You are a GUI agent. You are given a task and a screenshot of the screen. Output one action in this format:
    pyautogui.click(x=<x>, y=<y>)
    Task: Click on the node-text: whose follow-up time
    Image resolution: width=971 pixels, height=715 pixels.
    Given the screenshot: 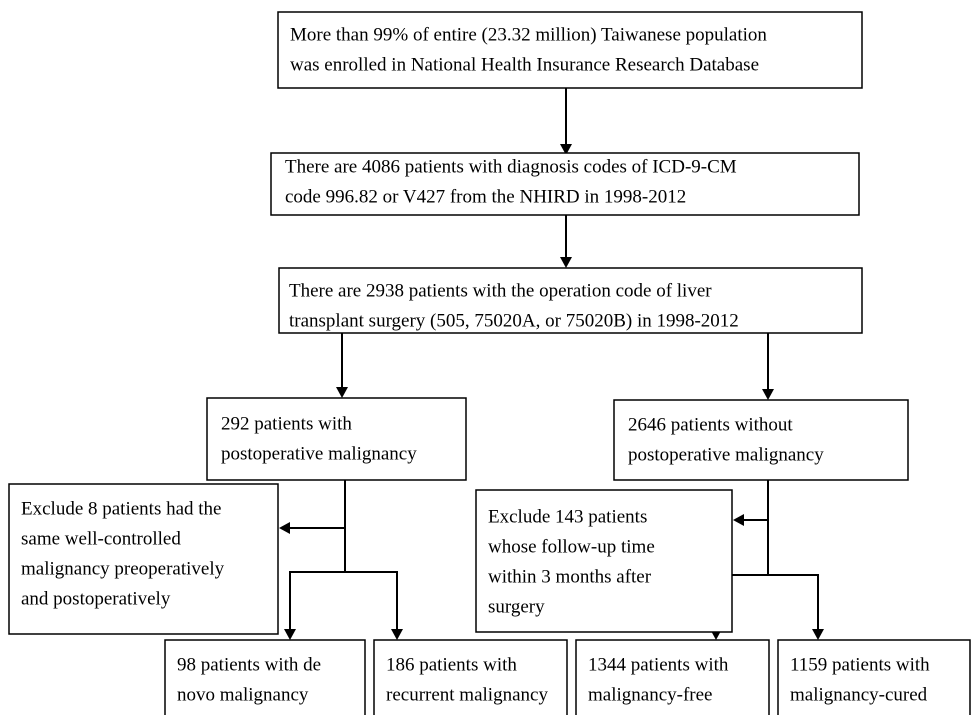 What is the action you would take?
    pyautogui.click(x=571, y=546)
    